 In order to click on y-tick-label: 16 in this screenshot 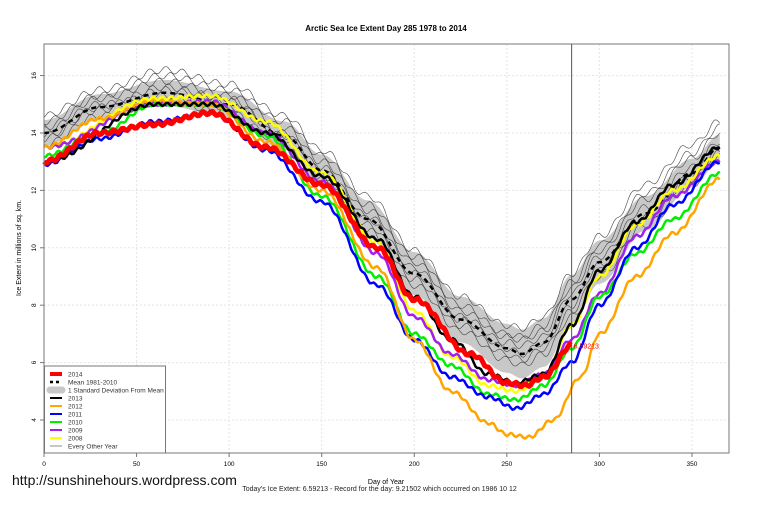, I will do `click(34, 76)`.